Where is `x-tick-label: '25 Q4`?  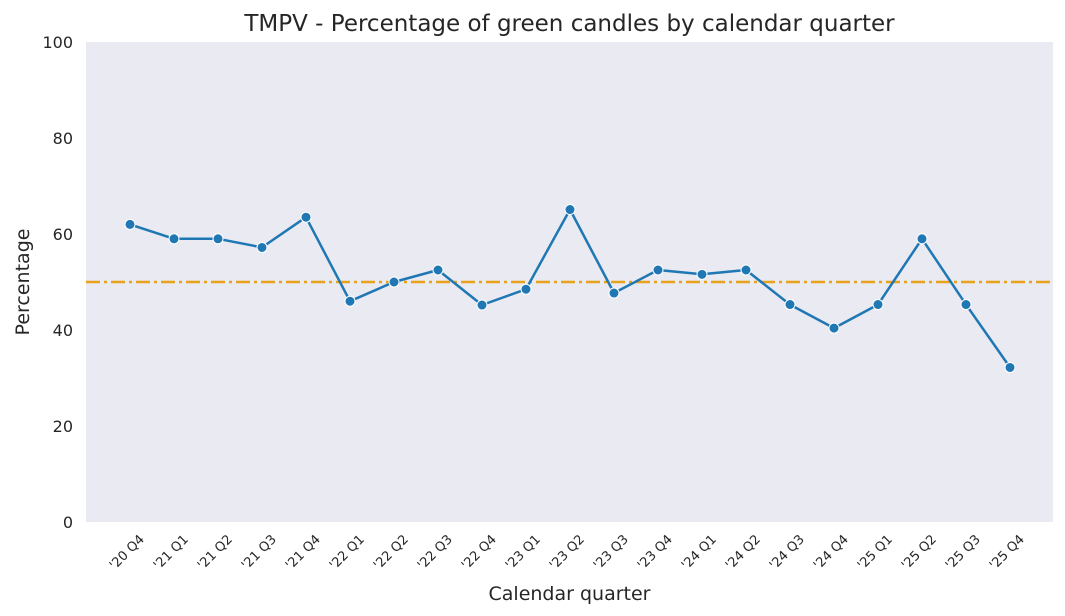 x-tick-label: '25 Q4 is located at coordinates (1007, 552).